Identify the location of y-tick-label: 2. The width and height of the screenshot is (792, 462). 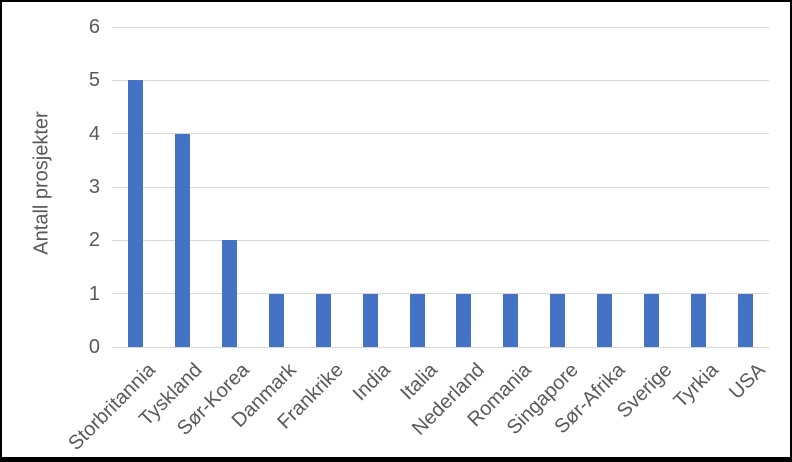
(94, 240).